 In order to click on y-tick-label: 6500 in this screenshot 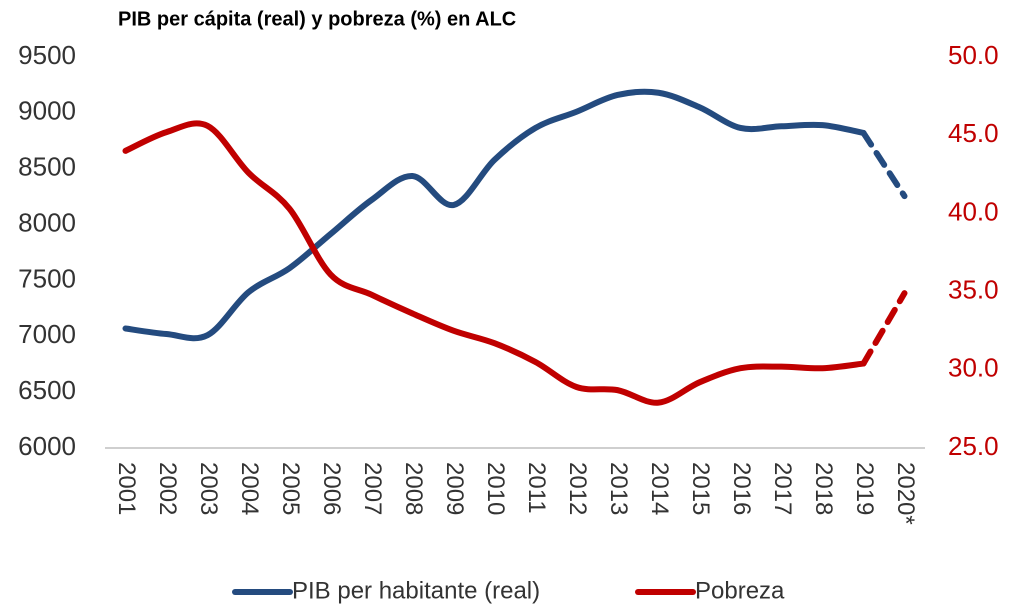, I will do `click(47, 390)`.